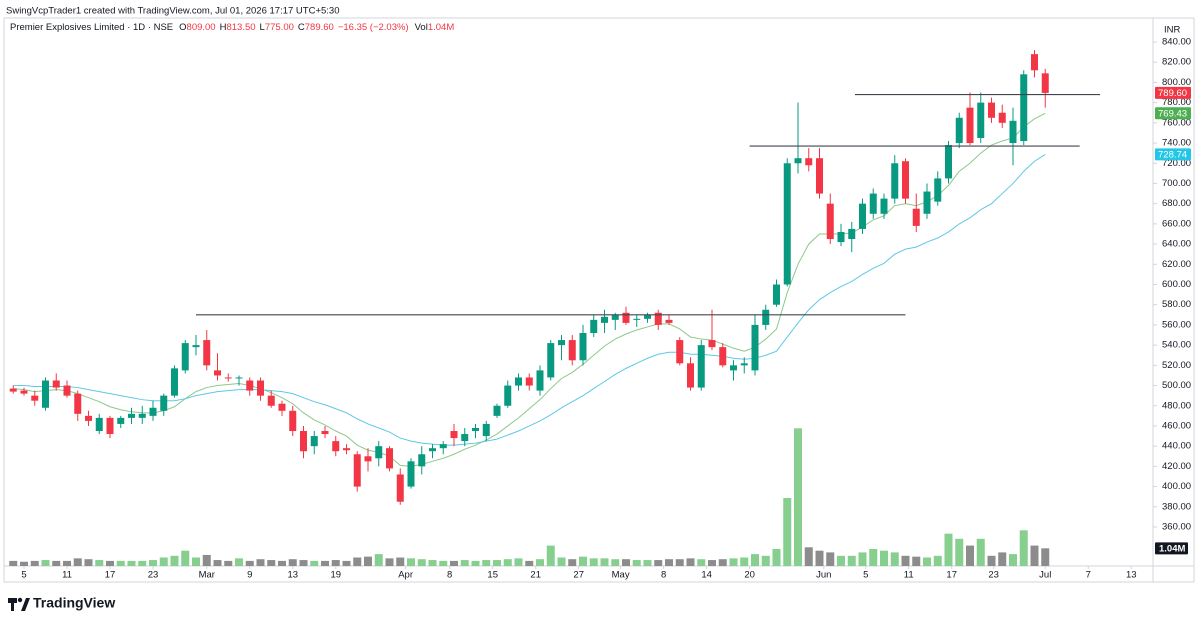 The height and width of the screenshot is (622, 1200). What do you see at coordinates (492, 575) in the screenshot?
I see `x-tick-label: 15` at bounding box center [492, 575].